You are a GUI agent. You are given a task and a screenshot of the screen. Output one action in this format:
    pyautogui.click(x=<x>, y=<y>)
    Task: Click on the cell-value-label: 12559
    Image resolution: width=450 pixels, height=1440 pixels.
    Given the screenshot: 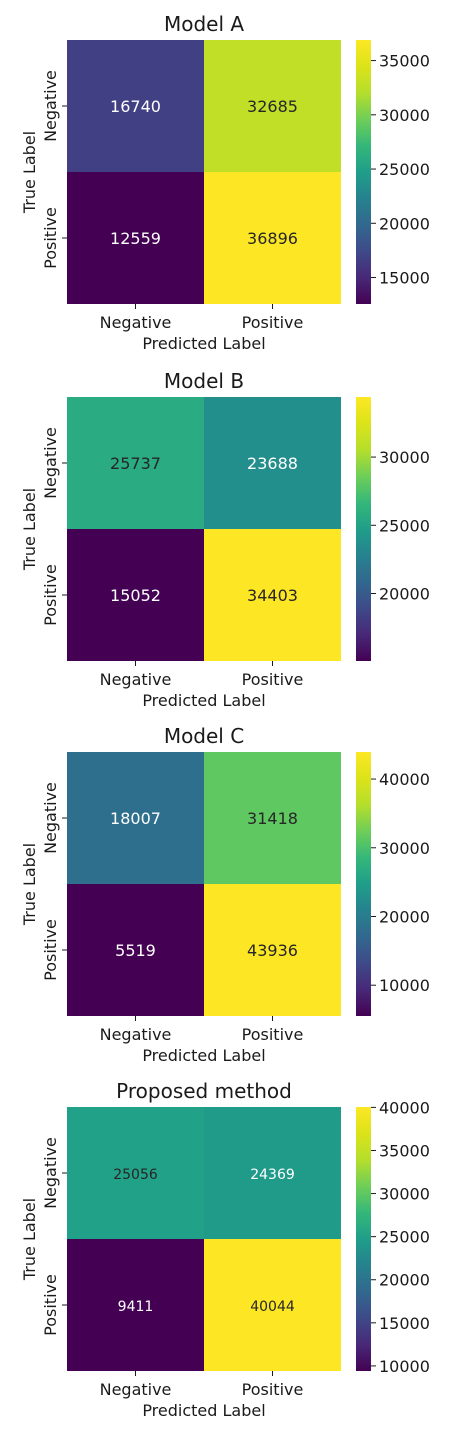 What is the action you would take?
    pyautogui.click(x=135, y=238)
    